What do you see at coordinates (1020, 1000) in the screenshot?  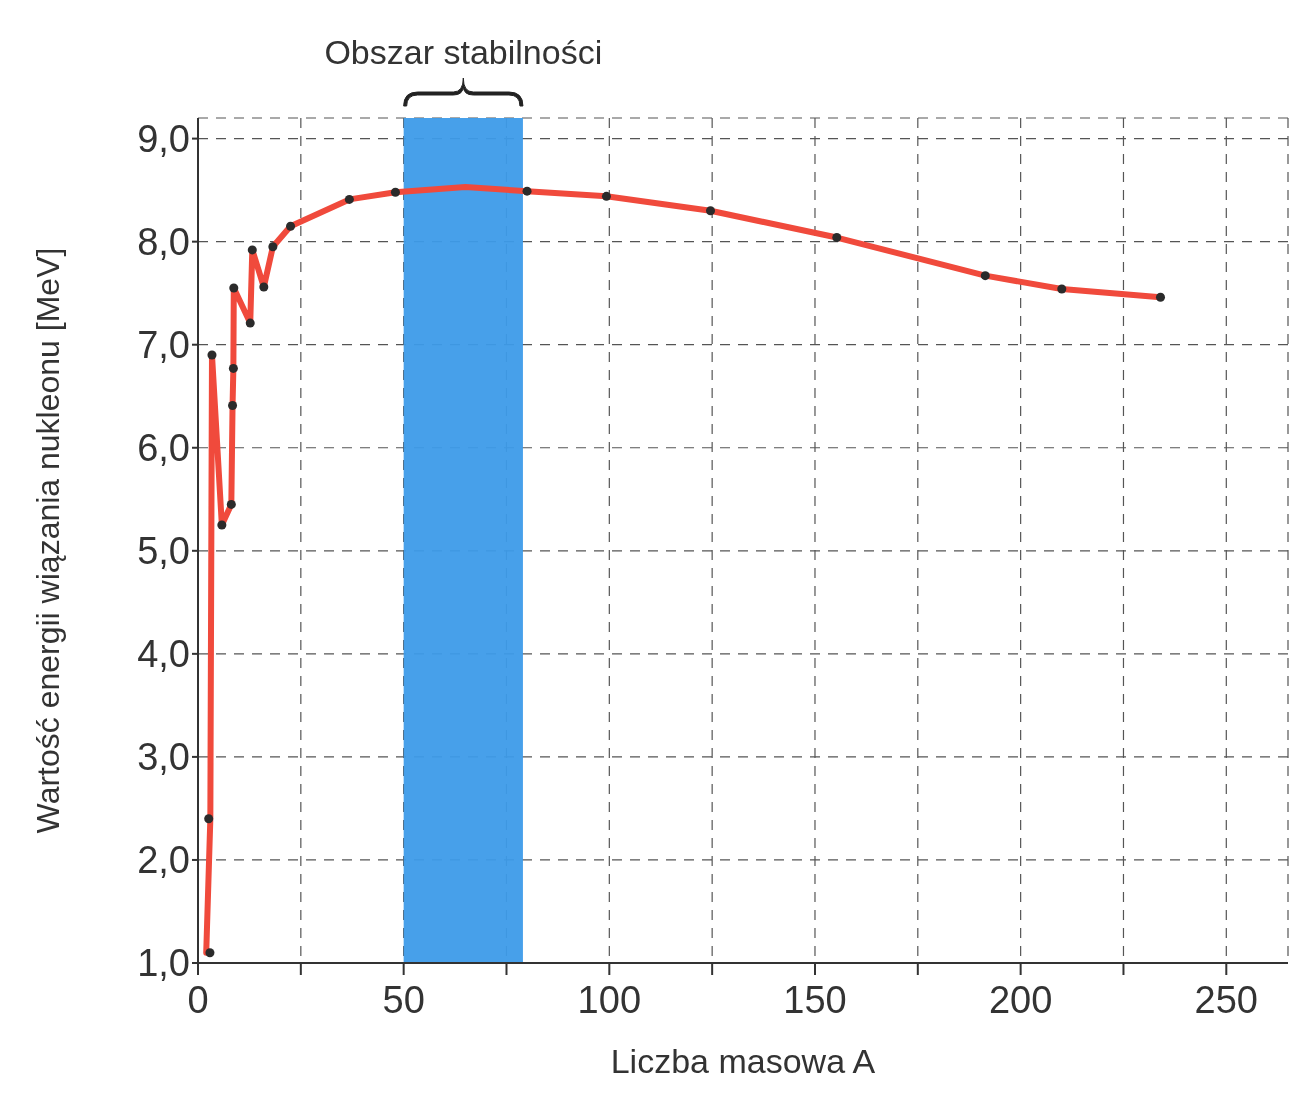 I see `x-tick-label: 200` at bounding box center [1020, 1000].